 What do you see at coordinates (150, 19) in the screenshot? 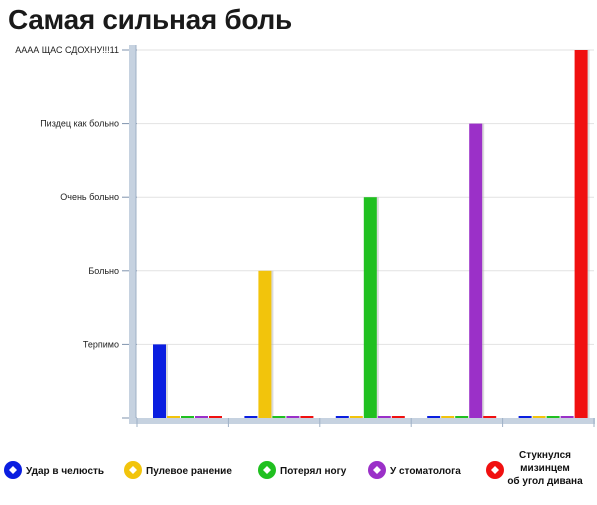
I see `chart-title: Самая сильная боль` at bounding box center [150, 19].